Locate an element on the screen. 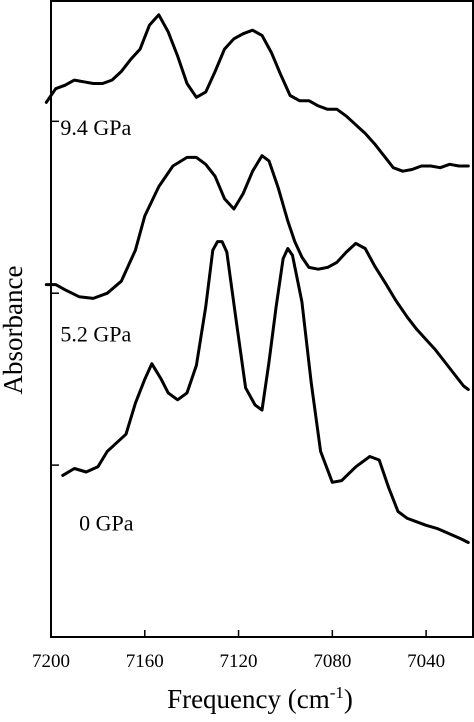  y-axis-title: Absorbance is located at coordinates (14, 330).